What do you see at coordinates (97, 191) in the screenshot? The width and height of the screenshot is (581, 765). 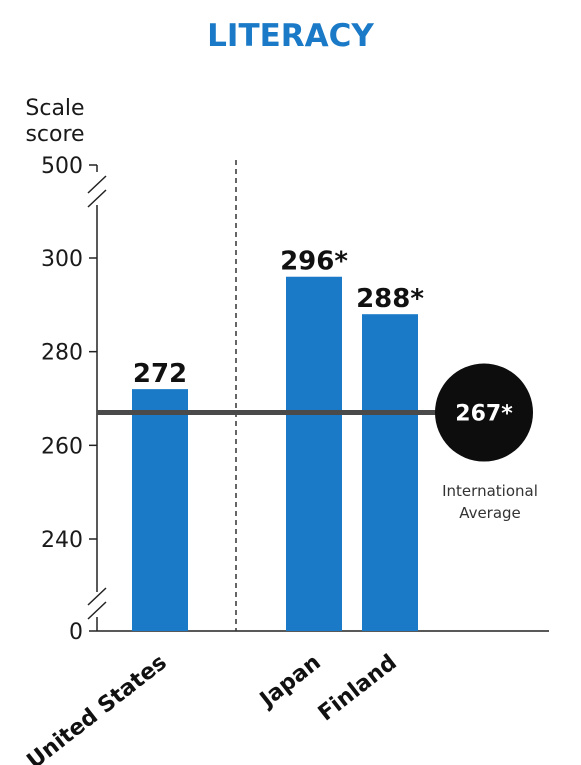 I see `y-axis-break-upper` at bounding box center [97, 191].